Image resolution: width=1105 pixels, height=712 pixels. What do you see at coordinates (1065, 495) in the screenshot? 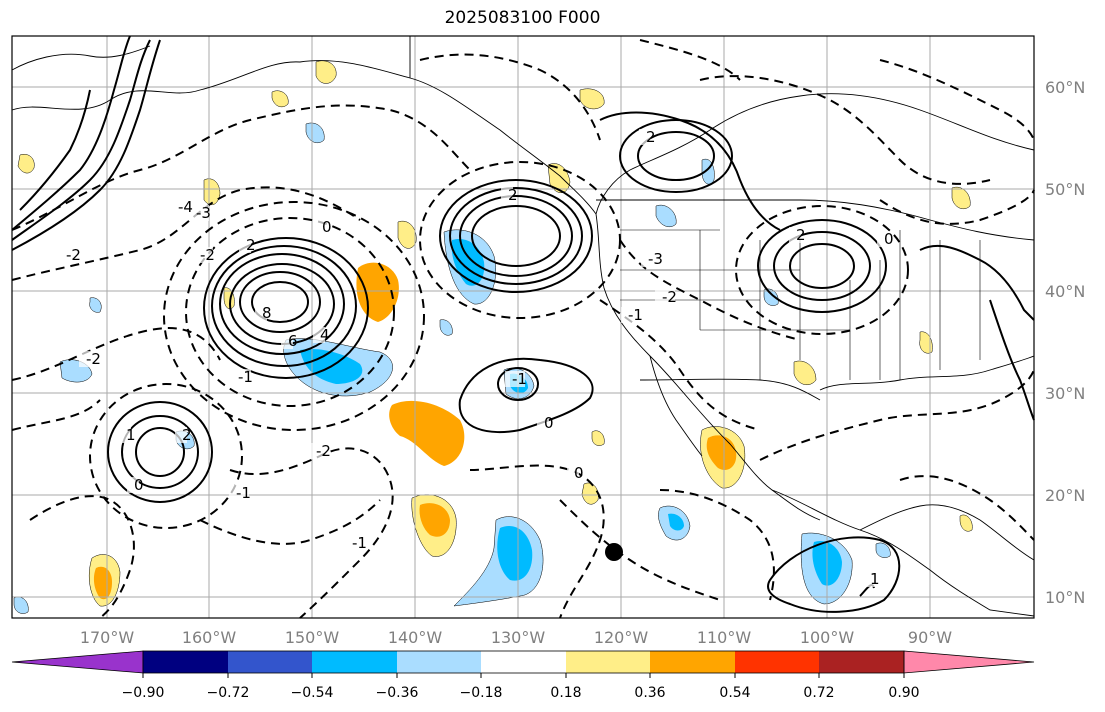
I see `latitude-tick-label: 20°N` at bounding box center [1065, 495].